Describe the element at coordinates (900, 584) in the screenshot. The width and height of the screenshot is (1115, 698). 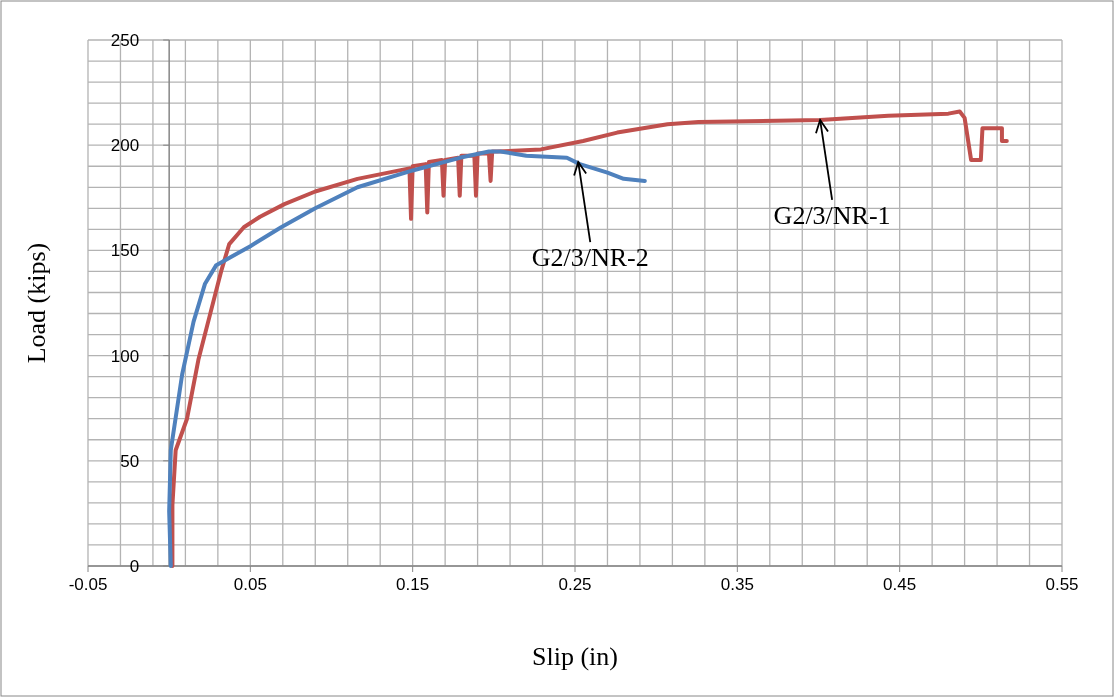
I see `x-tick-label: 0.45` at that location.